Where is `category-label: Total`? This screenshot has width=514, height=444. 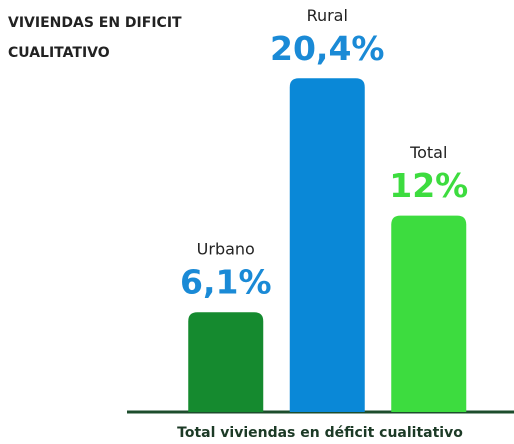 category-label: Total is located at coordinates (428, 152).